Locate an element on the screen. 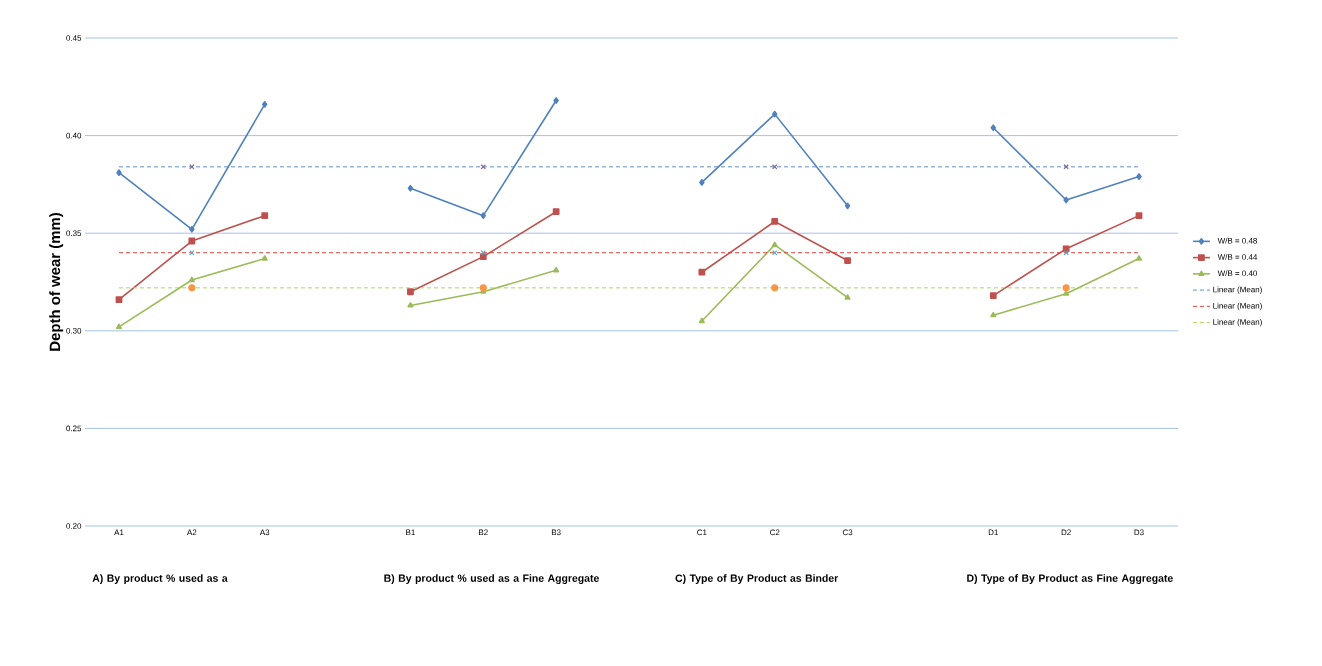  text: A) By product % used as a is located at coordinates (160, 579).